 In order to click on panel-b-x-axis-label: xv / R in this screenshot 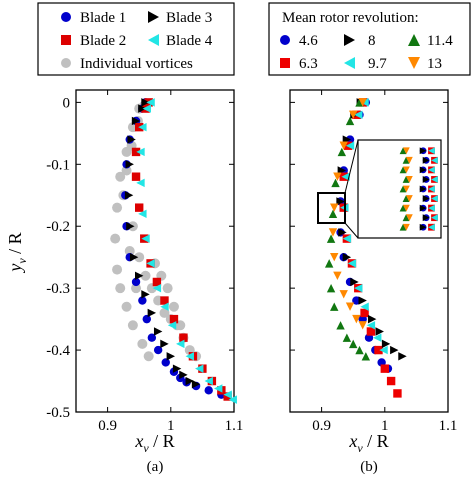, I will do `click(368, 443)`.